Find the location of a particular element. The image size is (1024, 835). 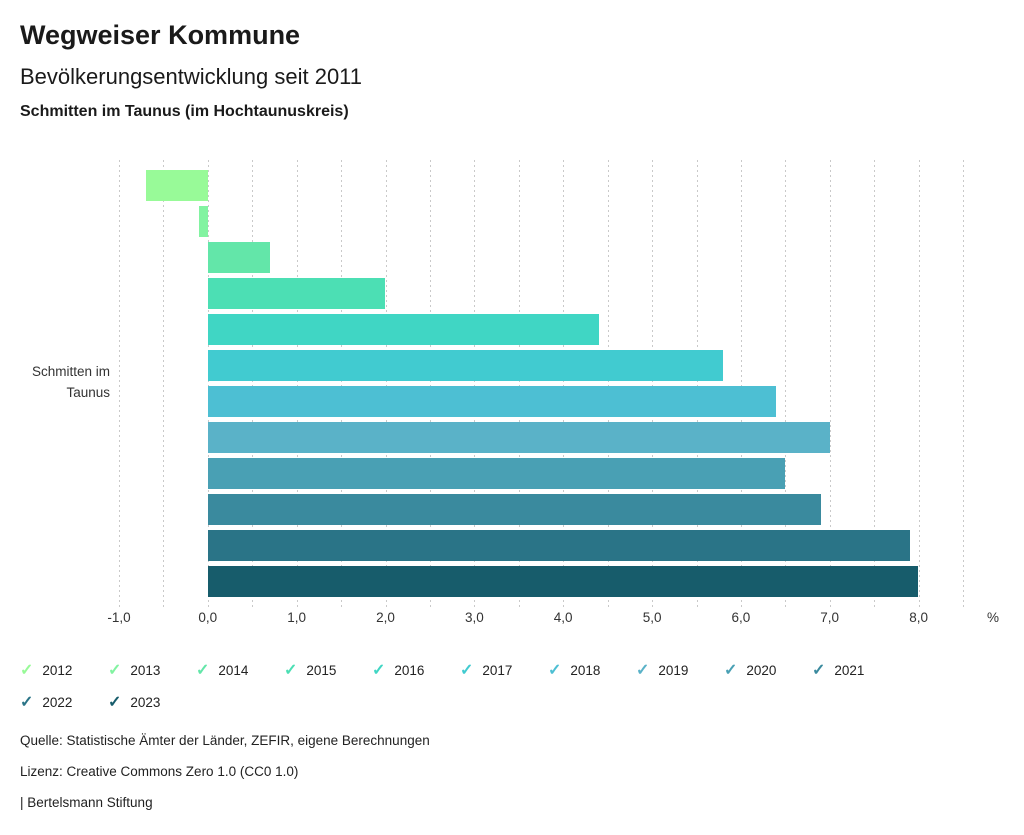

bar-2020 is located at coordinates (496, 473).